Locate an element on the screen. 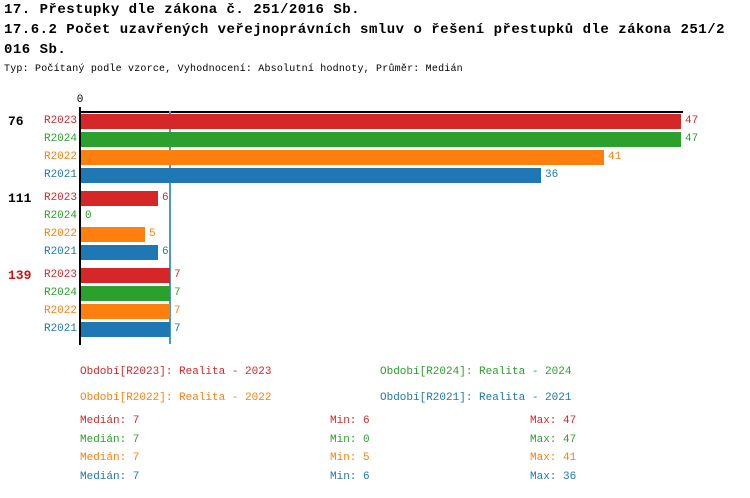 This screenshot has height=498, width=750. stat-min: Min: 0 is located at coordinates (350, 439).